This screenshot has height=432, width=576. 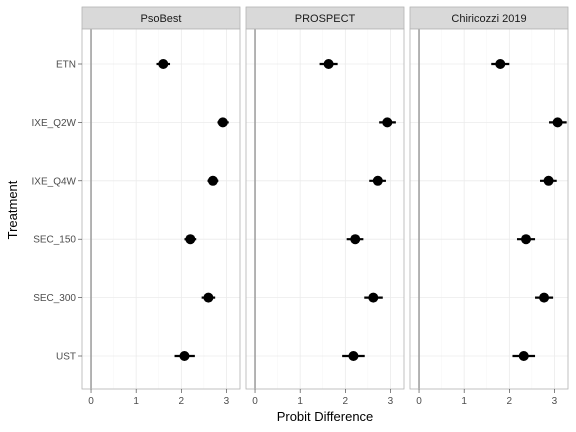 I want to click on y-tick-label: ETN, so click(x=66, y=65).